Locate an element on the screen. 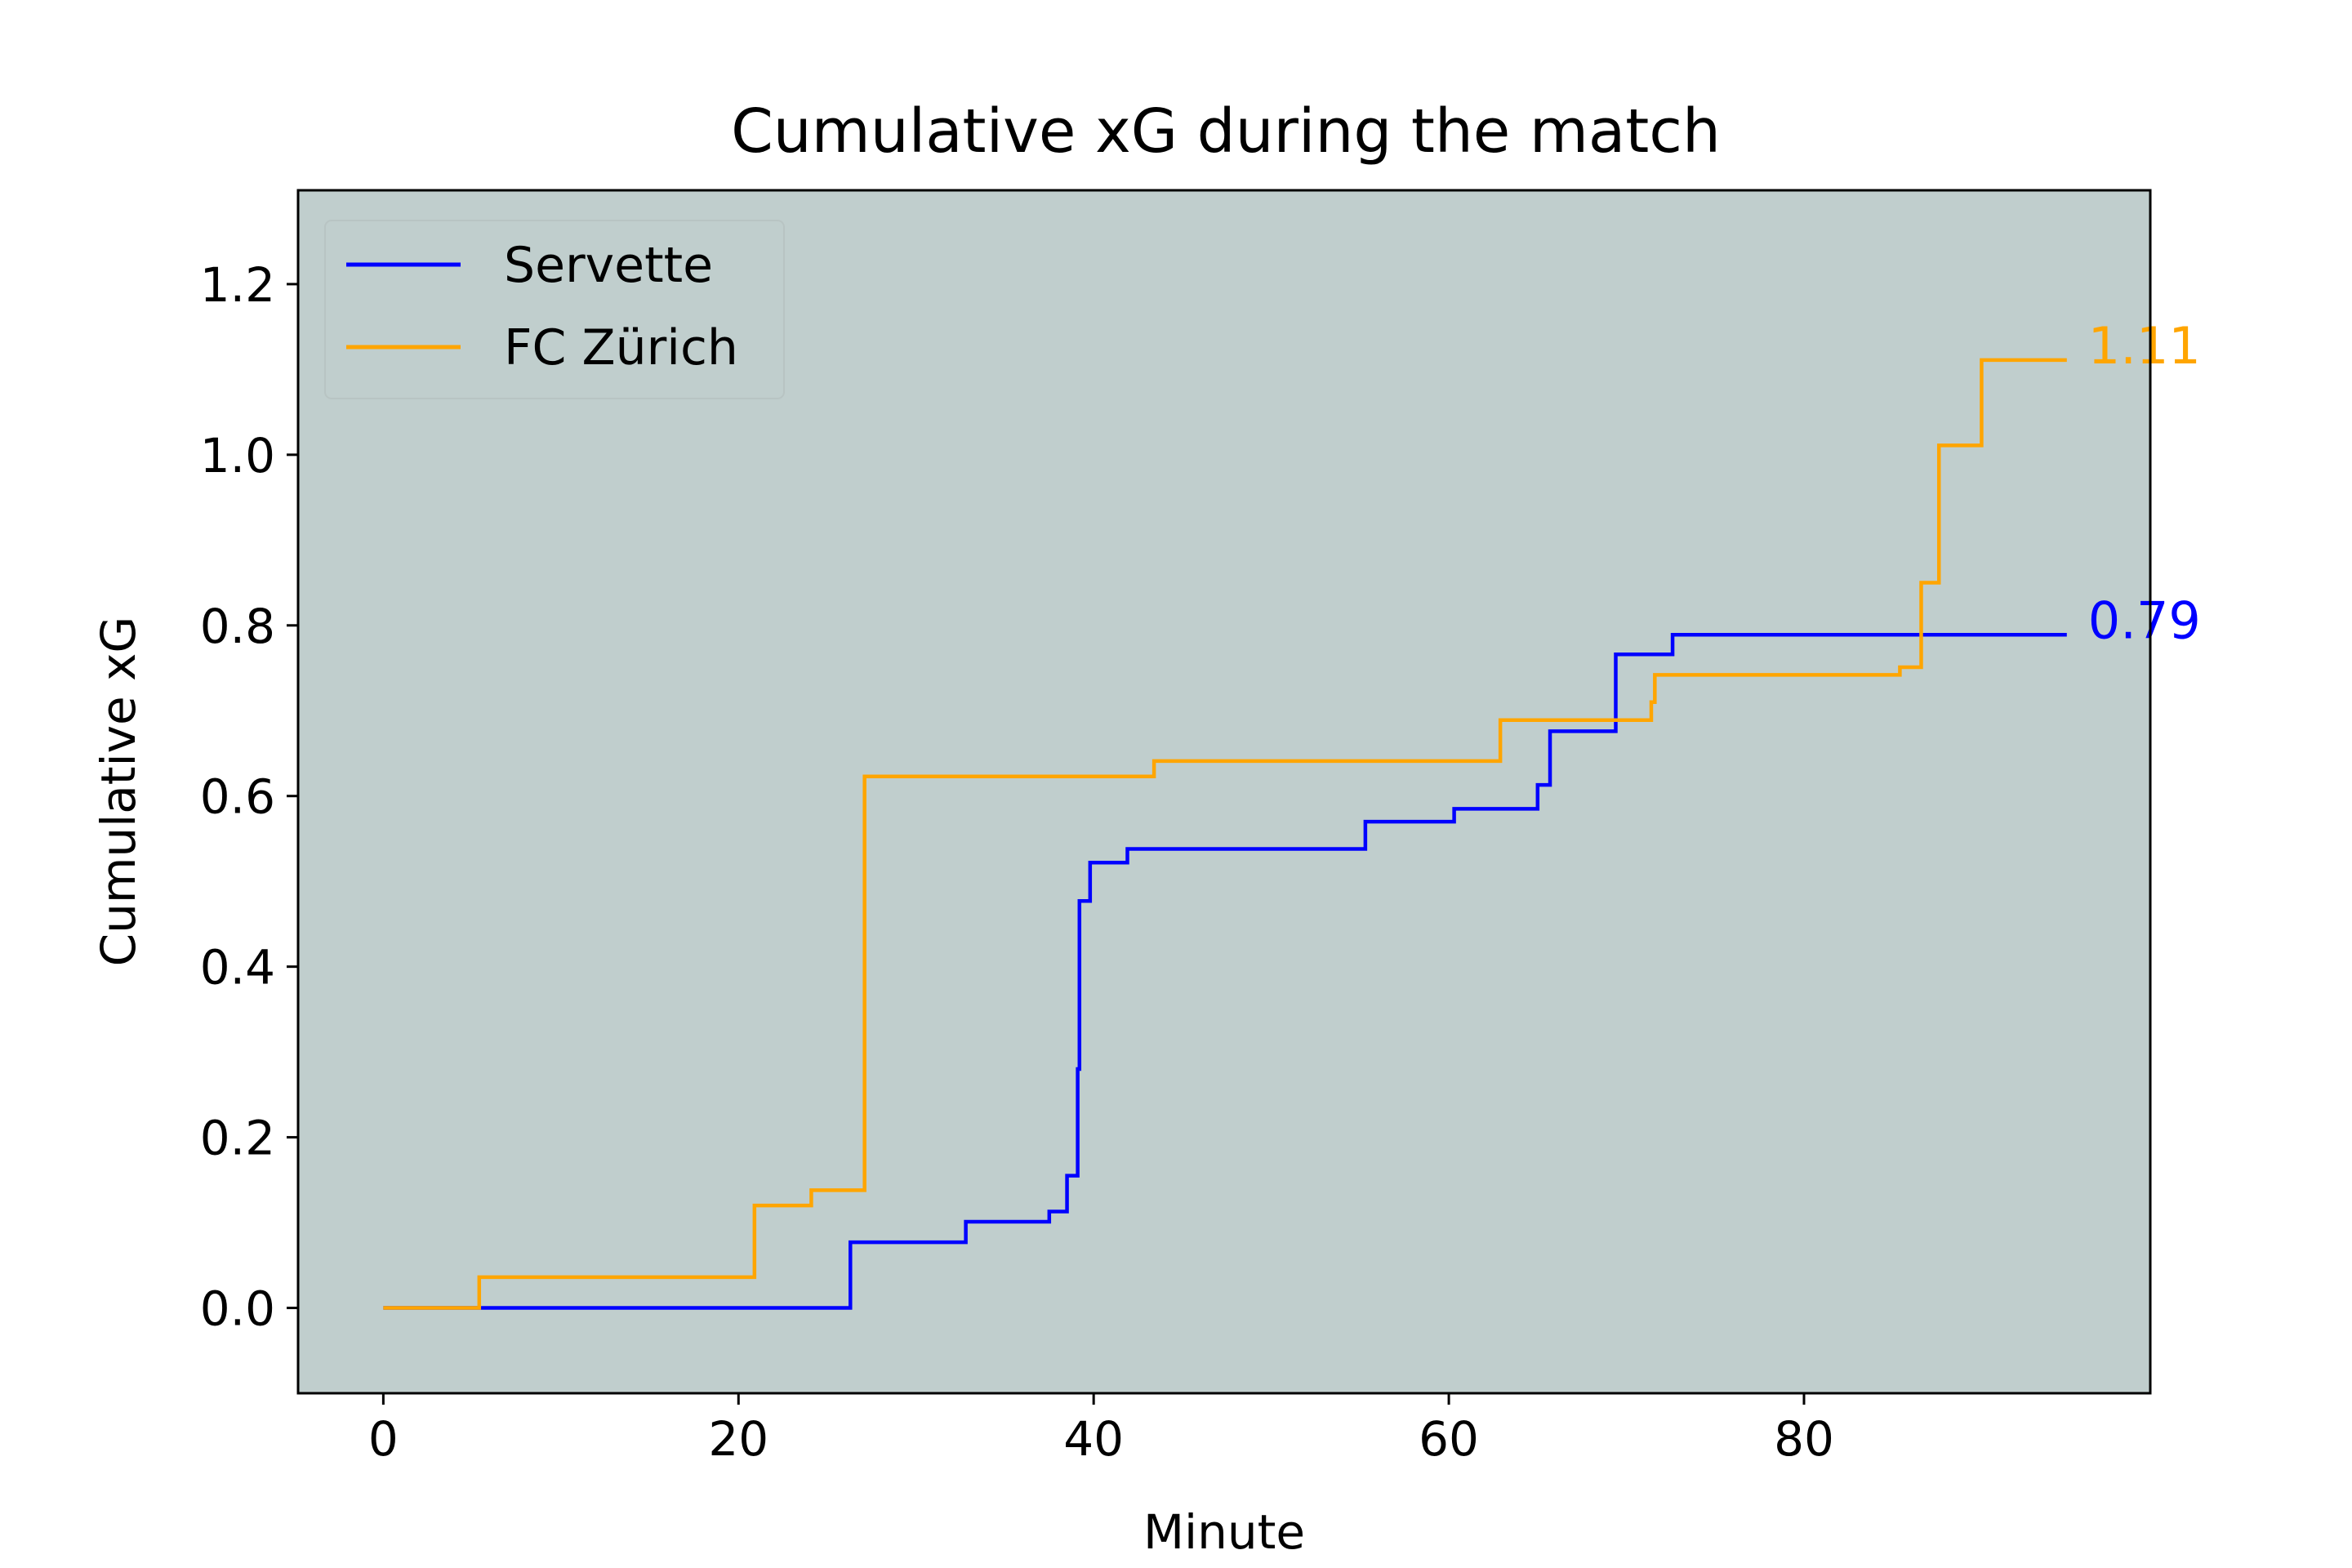 Image resolution: width=2352 pixels, height=1568 pixels. y-axis: 0.0 0.2 0.4 0.6 0.8 1.0 1.2 is located at coordinates (249, 797).